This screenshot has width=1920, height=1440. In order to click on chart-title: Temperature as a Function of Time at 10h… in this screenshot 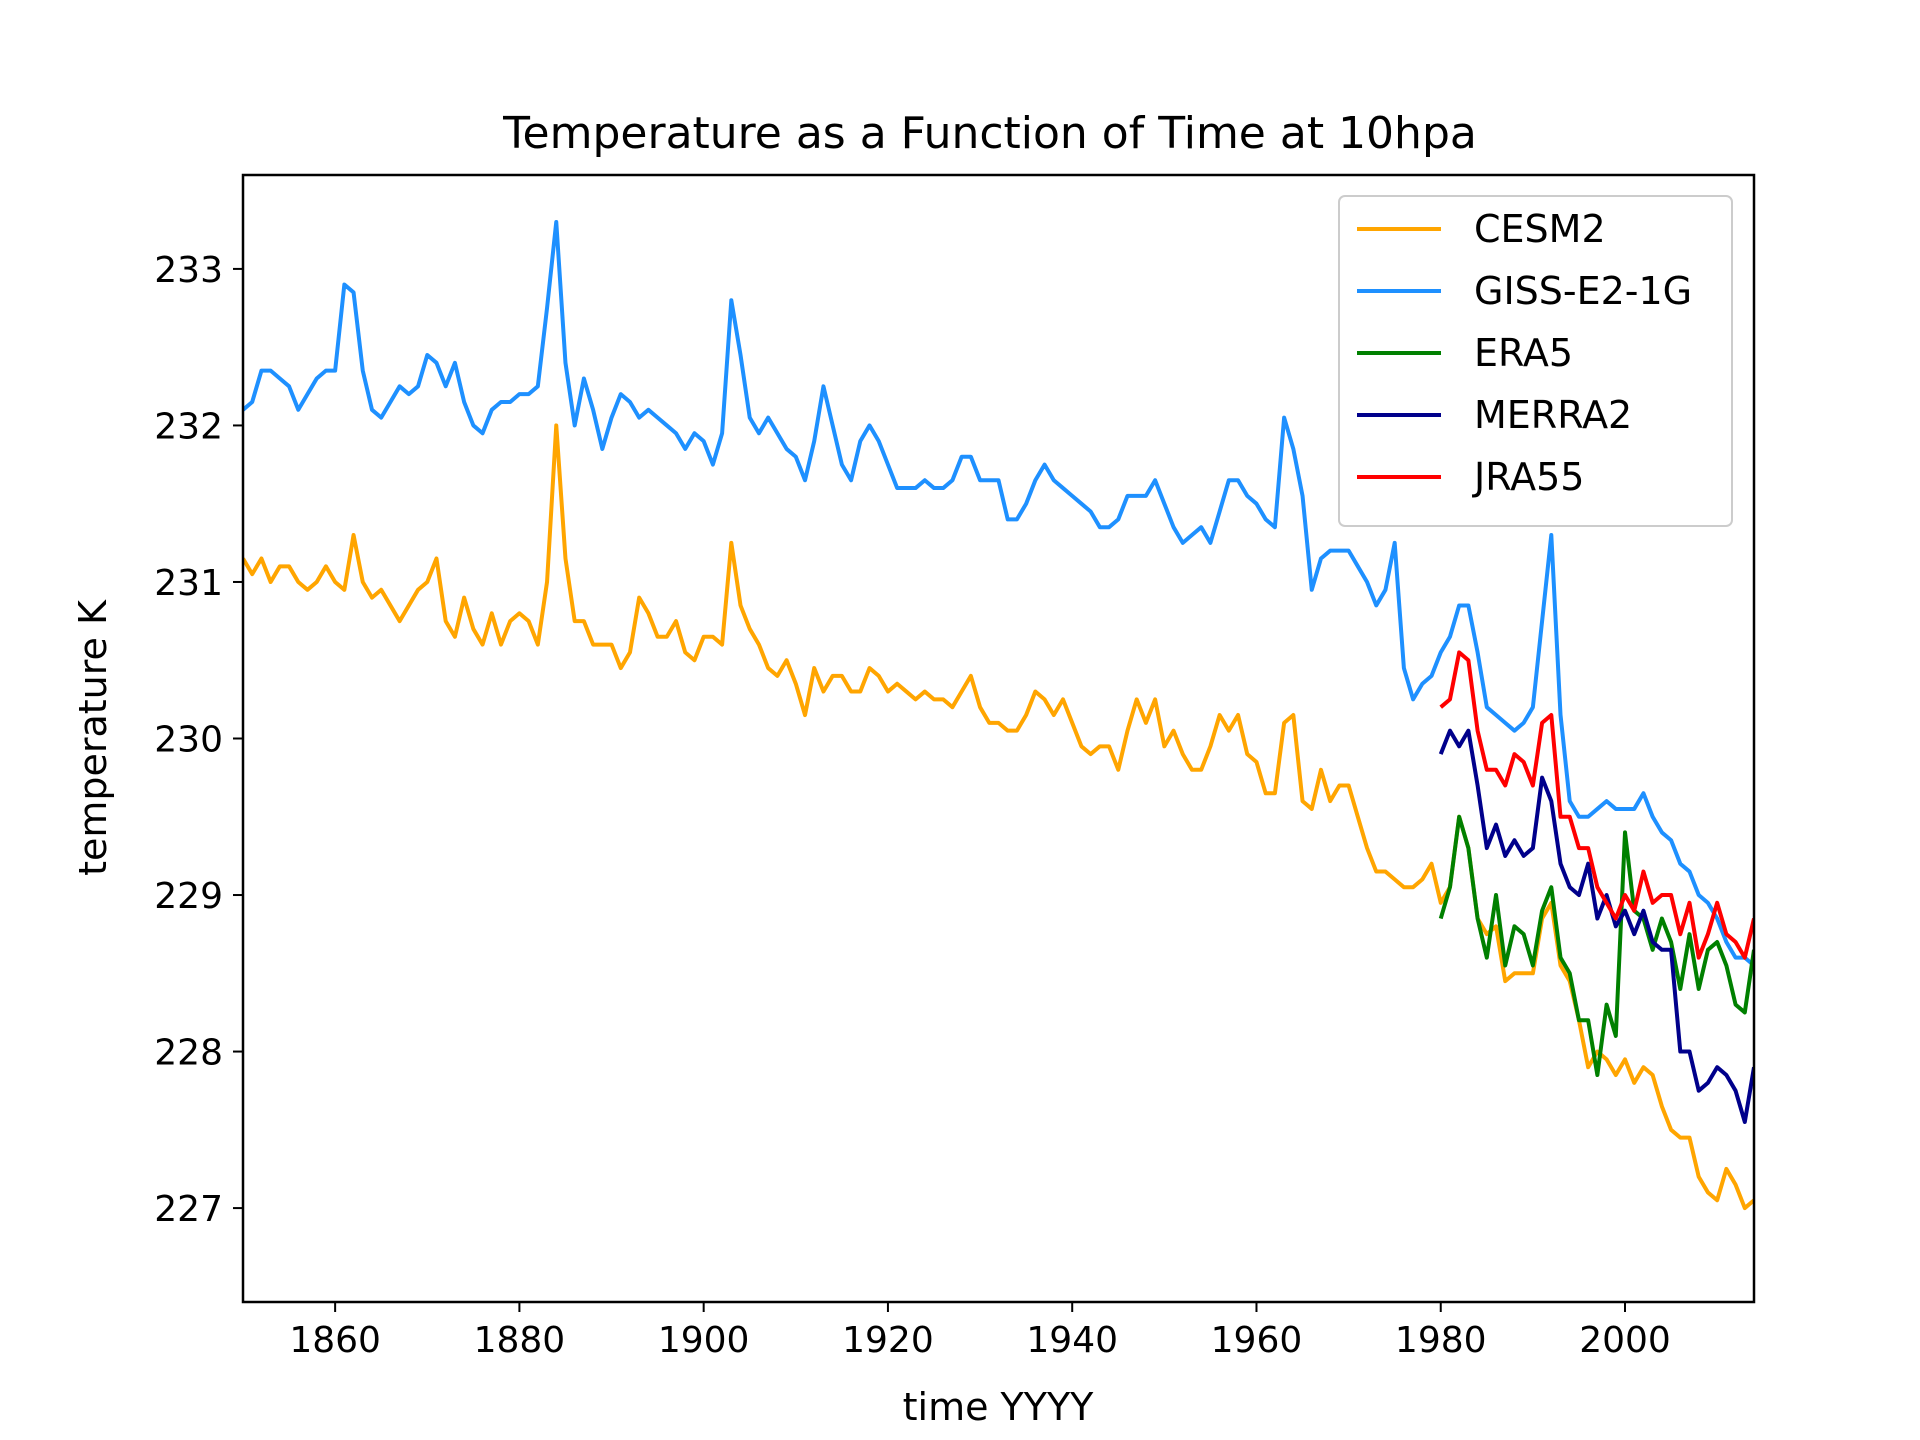, I will do `click(989, 133)`.